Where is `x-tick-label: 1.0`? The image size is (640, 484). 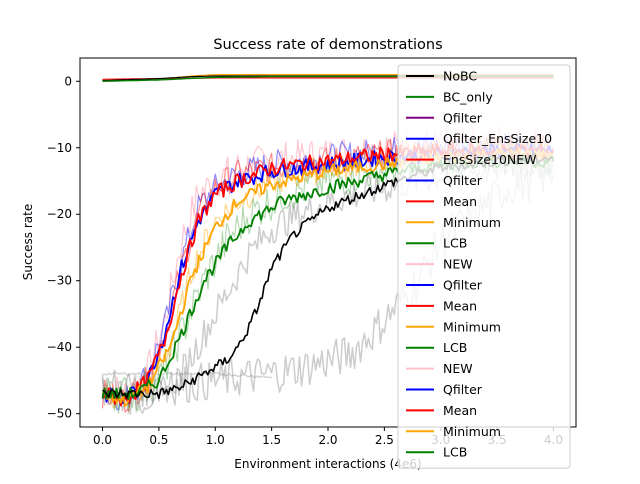
x-tick-label: 1.0 is located at coordinates (215, 440).